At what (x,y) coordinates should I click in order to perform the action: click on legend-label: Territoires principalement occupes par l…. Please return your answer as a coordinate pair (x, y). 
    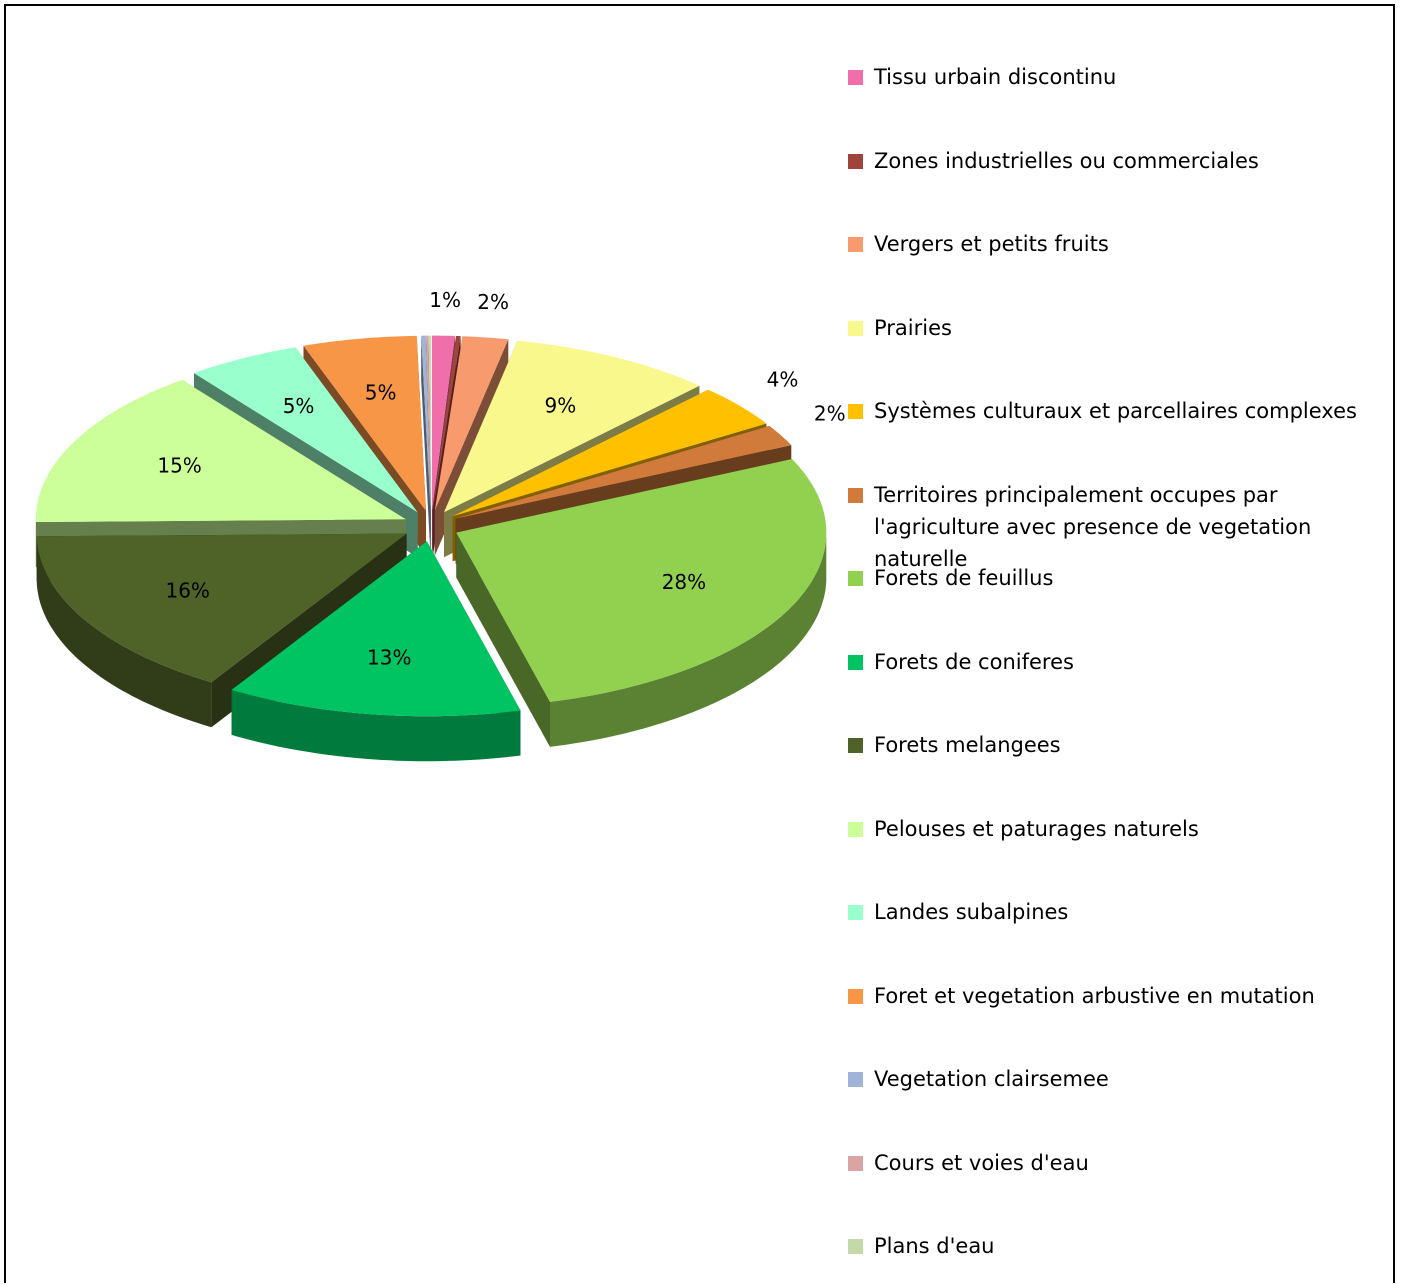
    Looking at the image, I should click on (1093, 526).